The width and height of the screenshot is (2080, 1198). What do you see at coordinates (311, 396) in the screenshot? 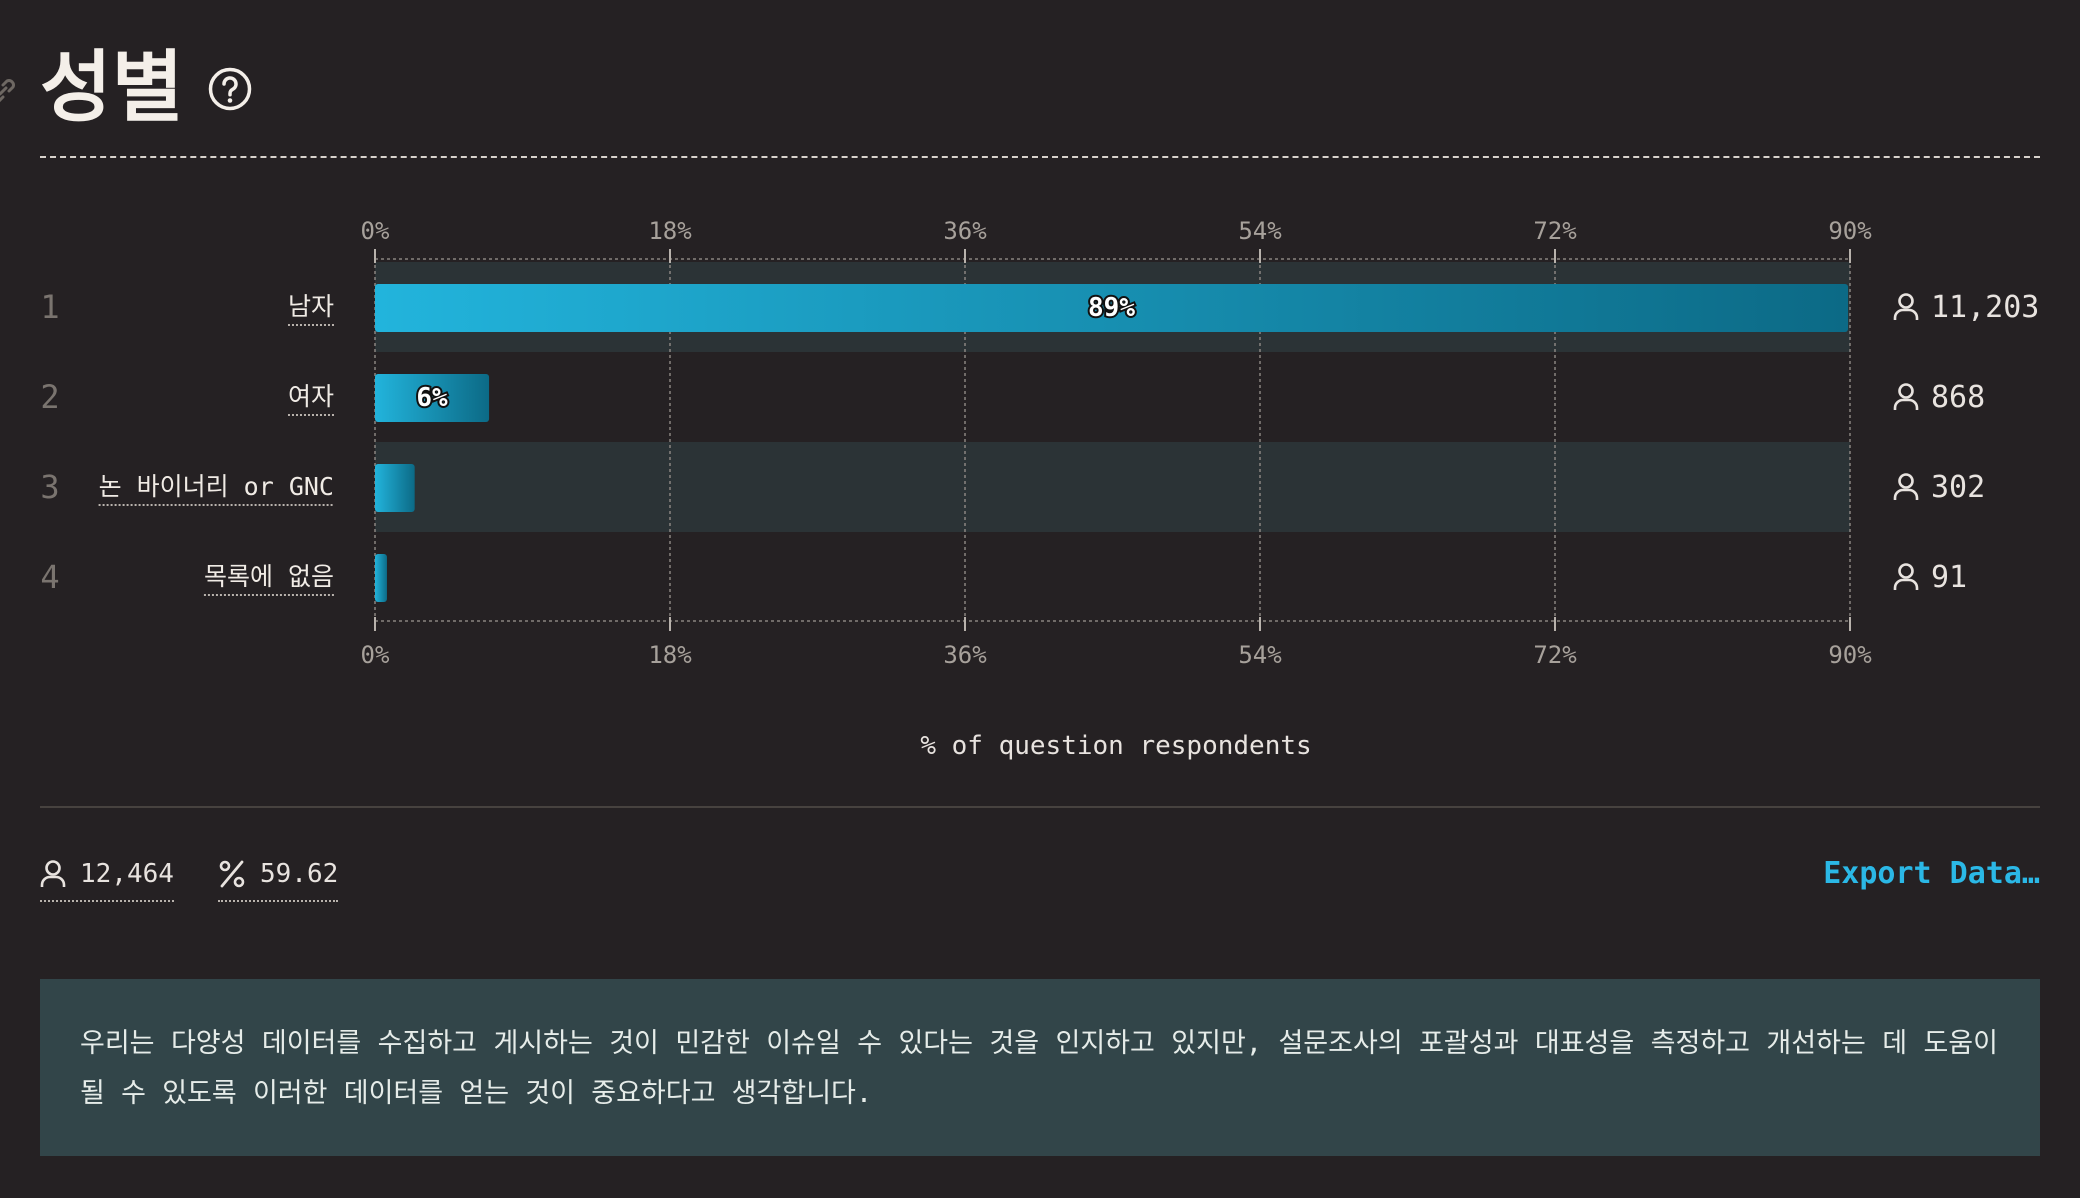
I see `category-label: 여자` at bounding box center [311, 396].